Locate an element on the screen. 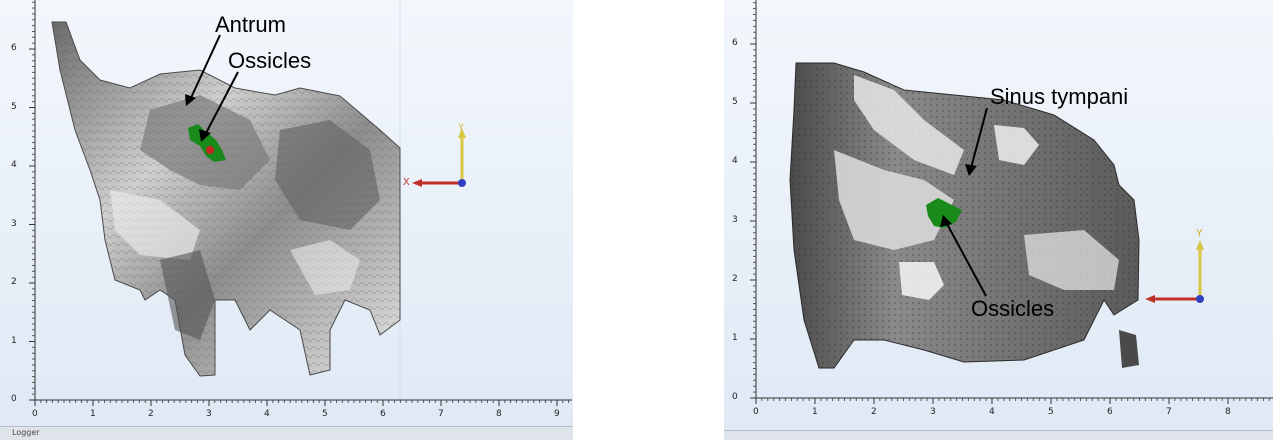  axis-y-letter-right: Y is located at coordinates (1199, 233).